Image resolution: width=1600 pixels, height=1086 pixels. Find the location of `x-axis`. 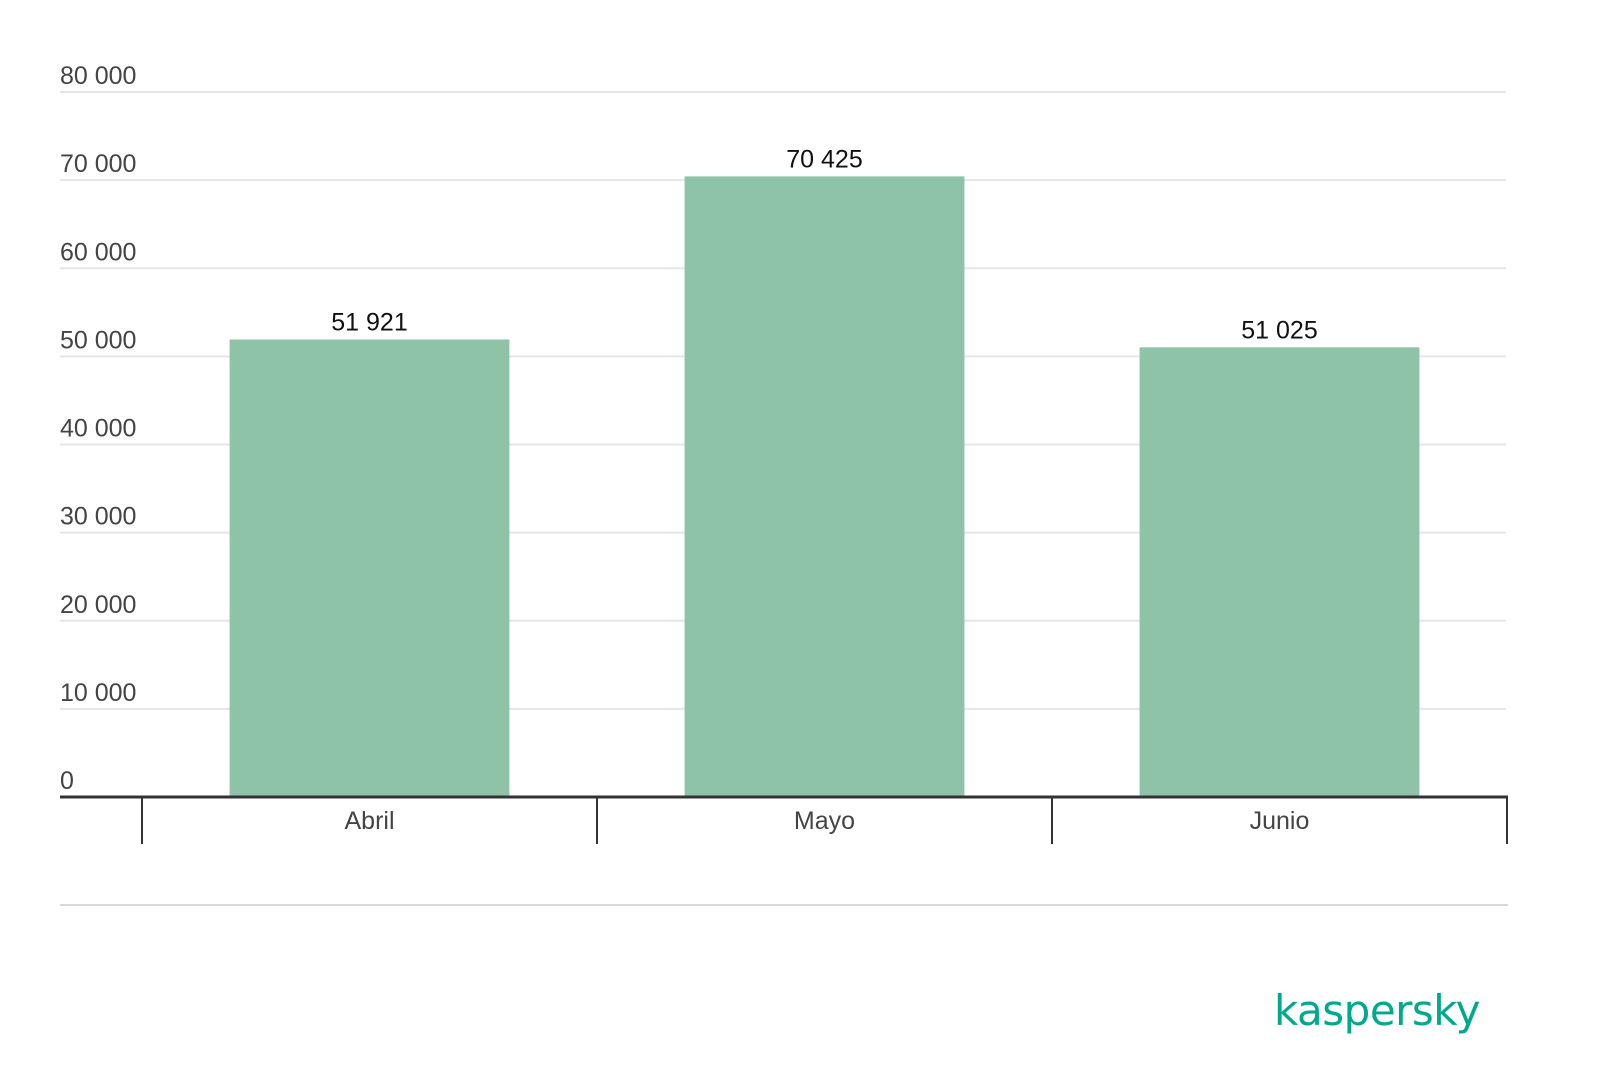

x-axis is located at coordinates (784, 819).